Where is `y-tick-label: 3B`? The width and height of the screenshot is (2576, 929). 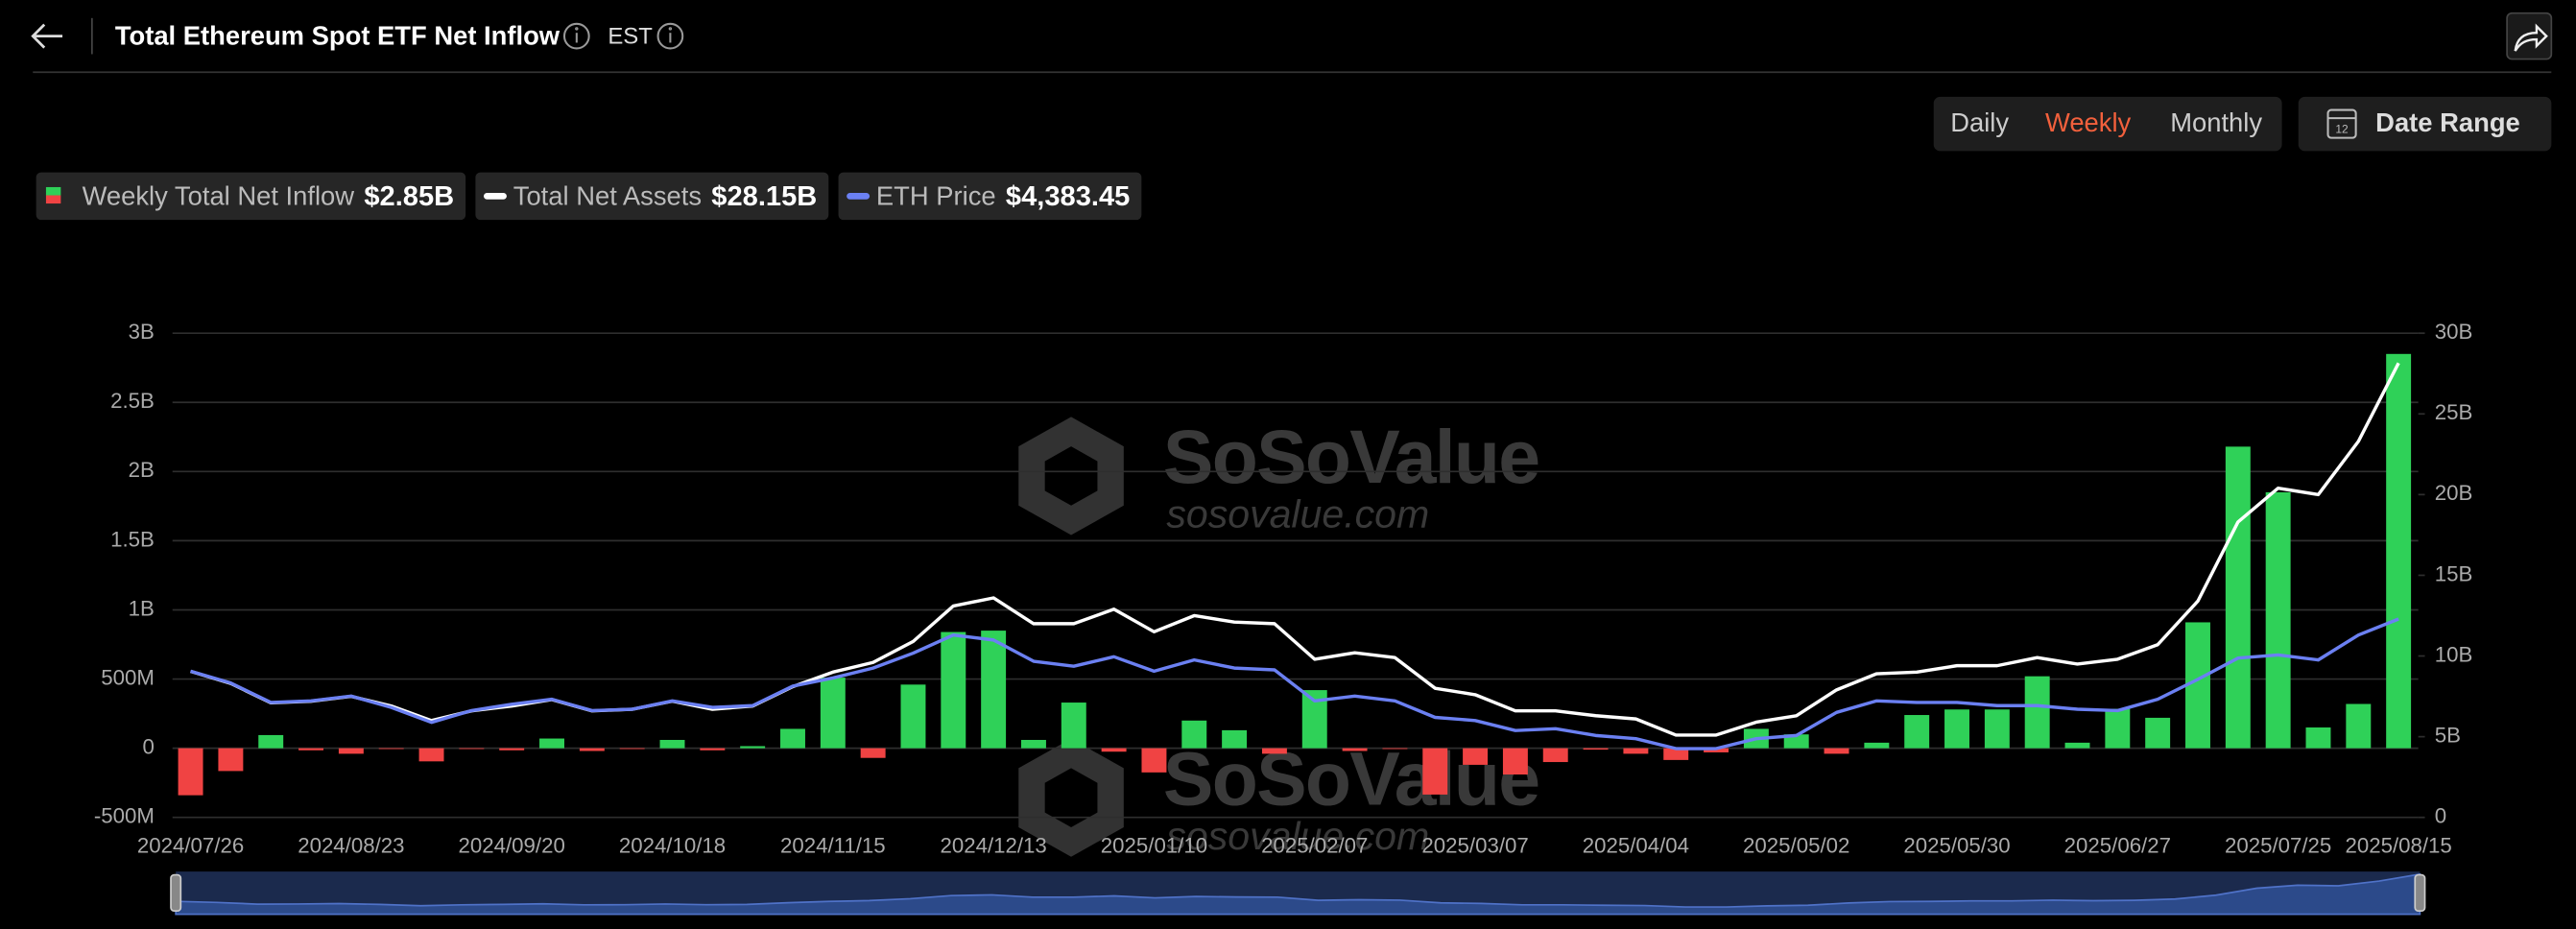
y-tick-label: 3B is located at coordinates (142, 332).